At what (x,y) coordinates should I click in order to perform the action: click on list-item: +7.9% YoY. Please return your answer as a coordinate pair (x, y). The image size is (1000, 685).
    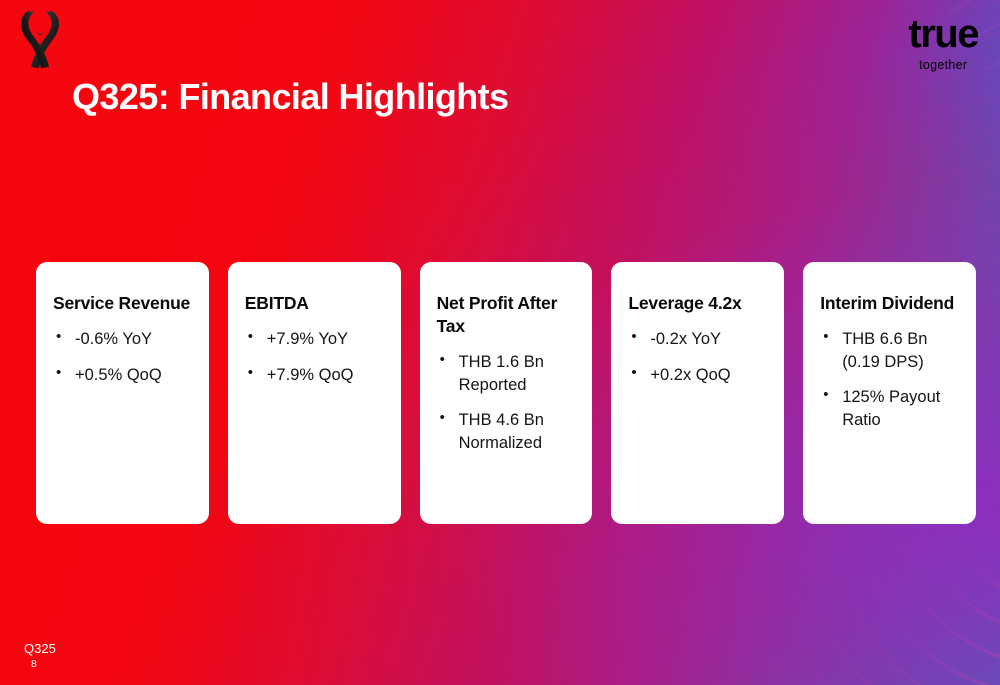
    Looking at the image, I should click on (316, 339).